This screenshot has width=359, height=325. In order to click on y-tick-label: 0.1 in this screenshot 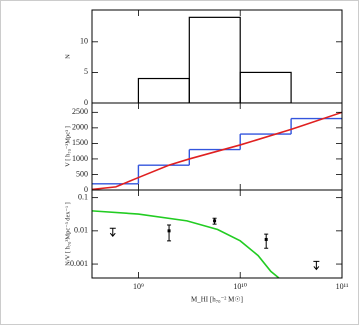, I will do `click(83, 196)`.